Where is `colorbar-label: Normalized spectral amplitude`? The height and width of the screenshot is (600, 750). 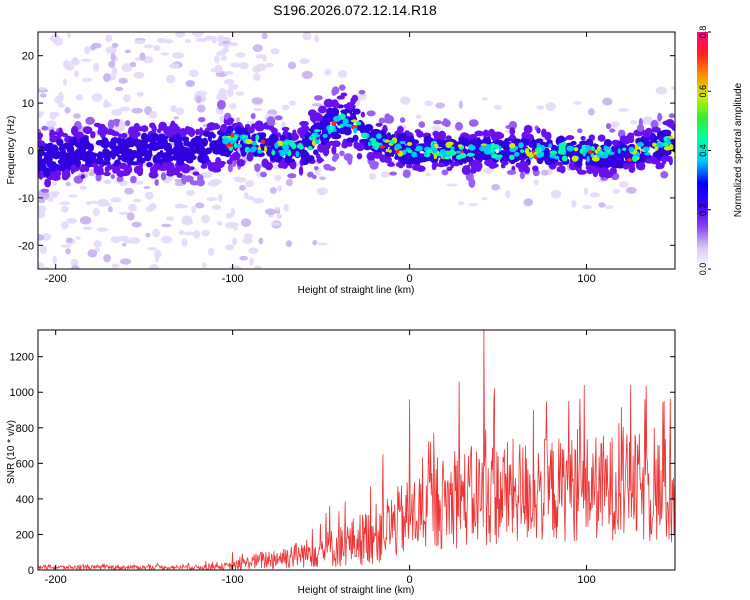
colorbar-label: Normalized spectral amplitude is located at coordinates (738, 149).